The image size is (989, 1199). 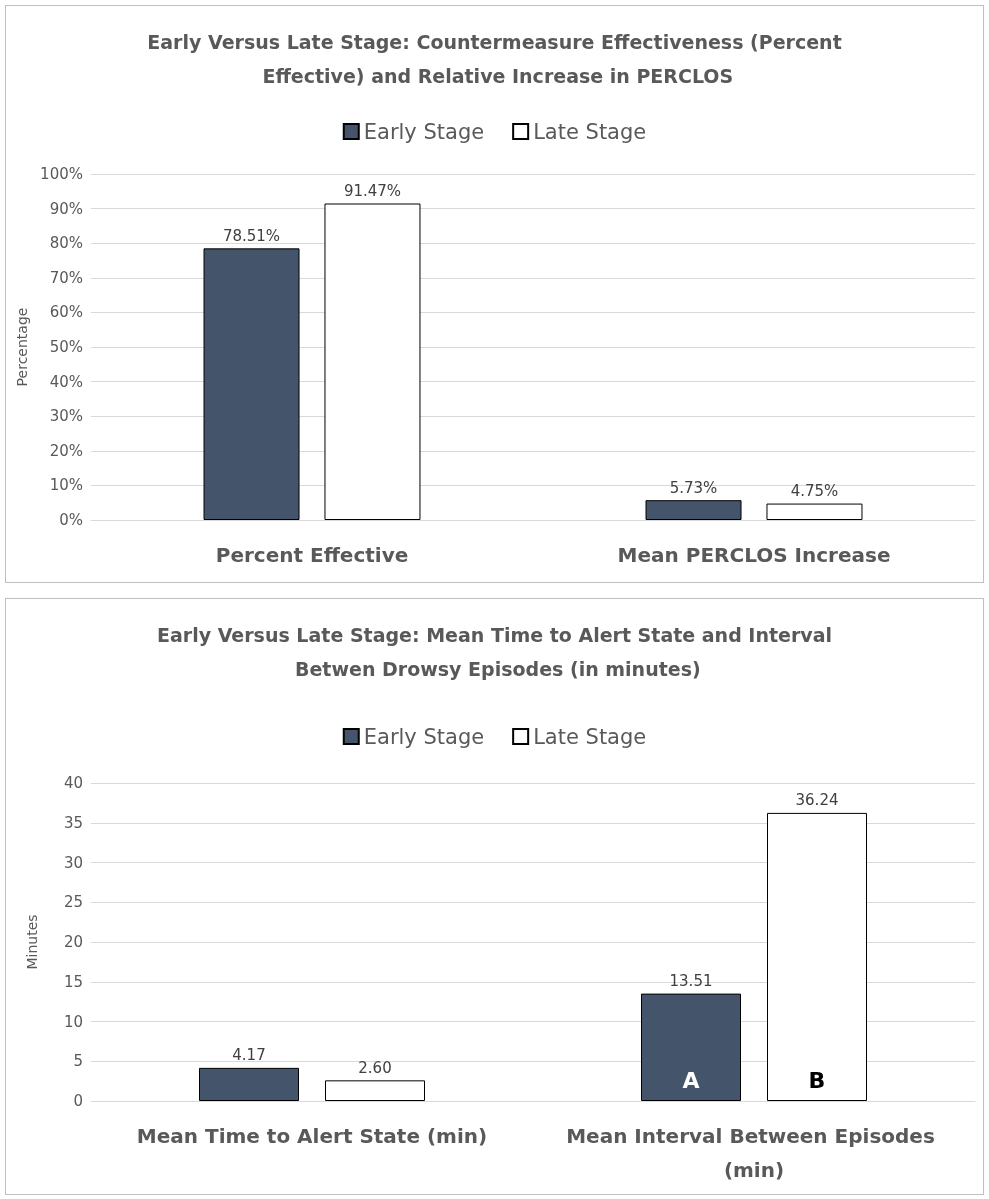 What do you see at coordinates (375, 1067) in the screenshot?
I see `data-label: 2.60` at bounding box center [375, 1067].